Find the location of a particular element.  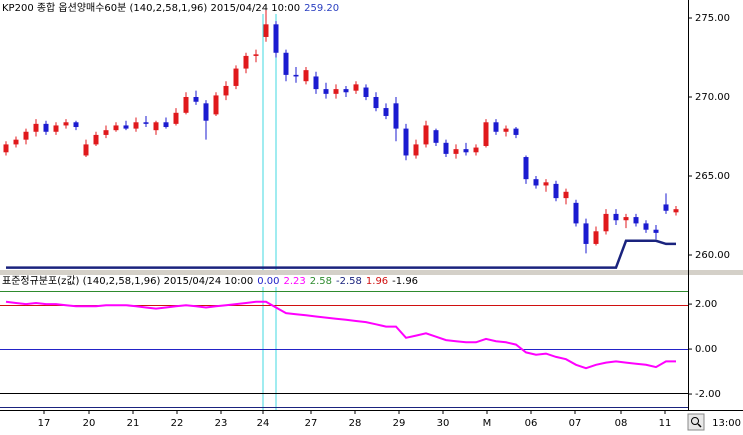

indicator-line is located at coordinates (341, 254).